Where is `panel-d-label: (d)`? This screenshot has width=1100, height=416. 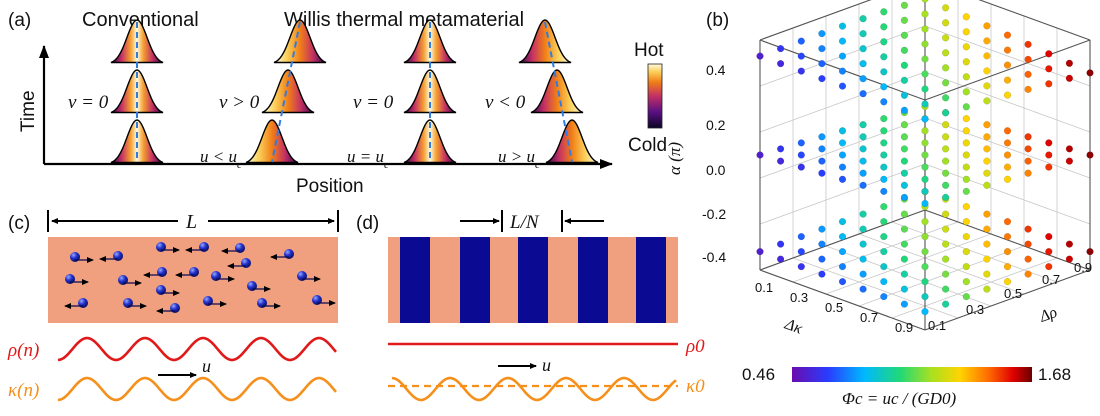
panel-d-label: (d) is located at coordinates (367, 223).